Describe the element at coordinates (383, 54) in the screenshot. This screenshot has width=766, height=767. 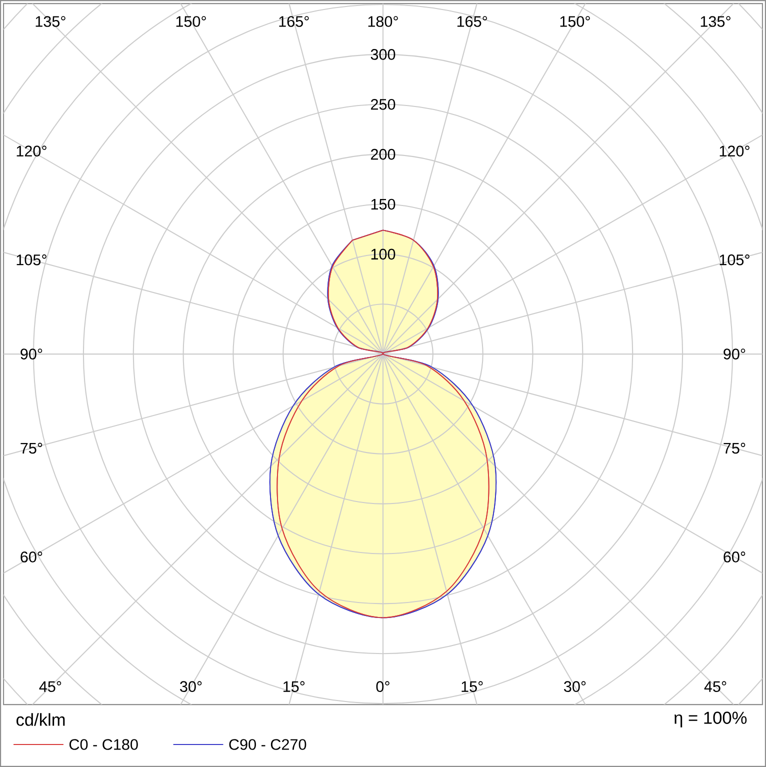
I see `y-tick-label: 300` at that location.